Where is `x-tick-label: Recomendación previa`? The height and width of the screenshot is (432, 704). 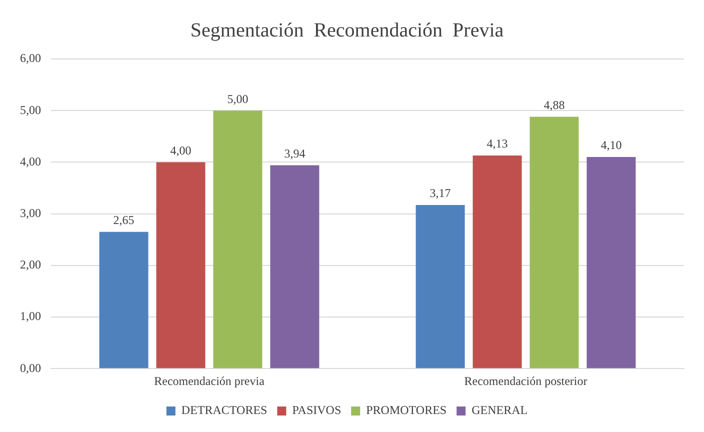
x-tick-label: Recomendación previa is located at coordinates (210, 381).